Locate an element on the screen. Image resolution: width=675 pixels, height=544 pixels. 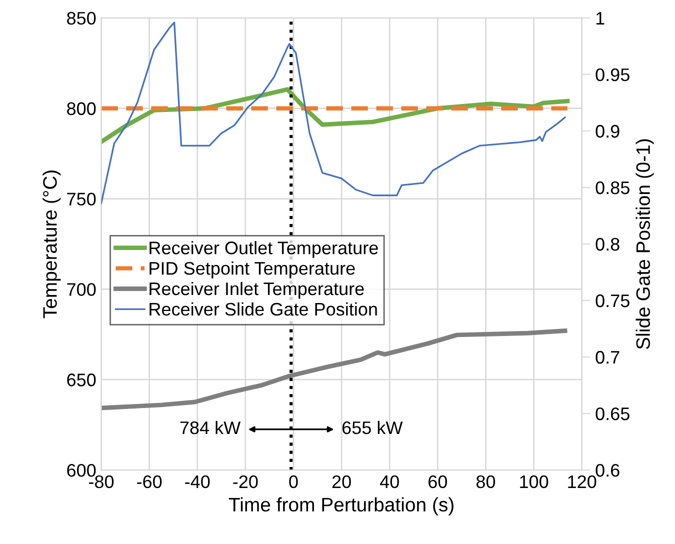
x-tick-label: 60 is located at coordinates (438, 481).